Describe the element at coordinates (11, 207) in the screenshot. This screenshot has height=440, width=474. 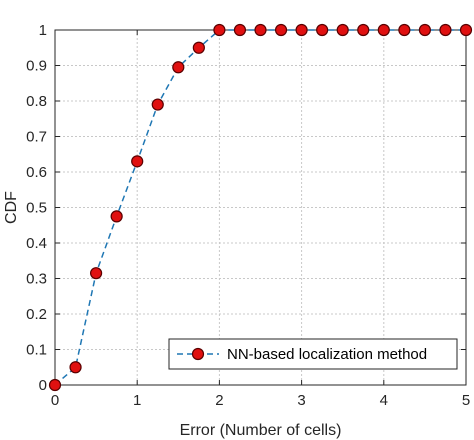
I see `y-axis-label: CDF` at that location.